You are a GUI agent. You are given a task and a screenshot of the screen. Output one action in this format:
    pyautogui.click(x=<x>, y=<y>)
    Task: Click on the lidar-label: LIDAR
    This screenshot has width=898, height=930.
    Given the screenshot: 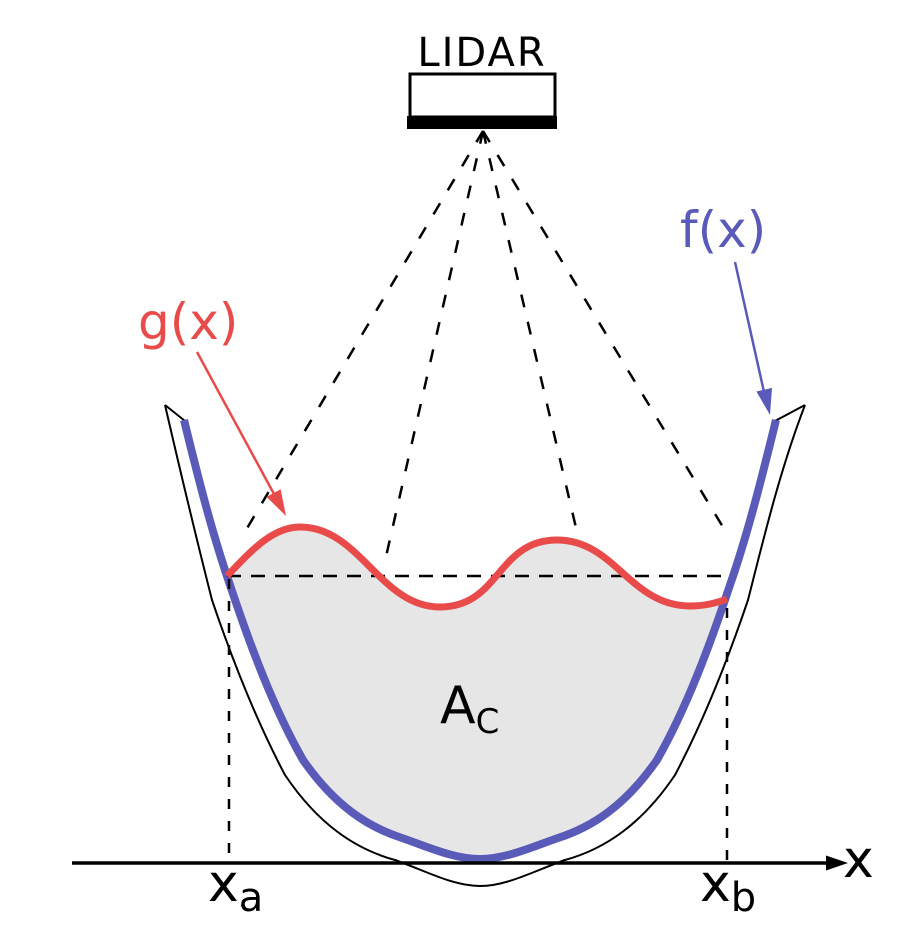 What is the action you would take?
    pyautogui.click(x=481, y=53)
    